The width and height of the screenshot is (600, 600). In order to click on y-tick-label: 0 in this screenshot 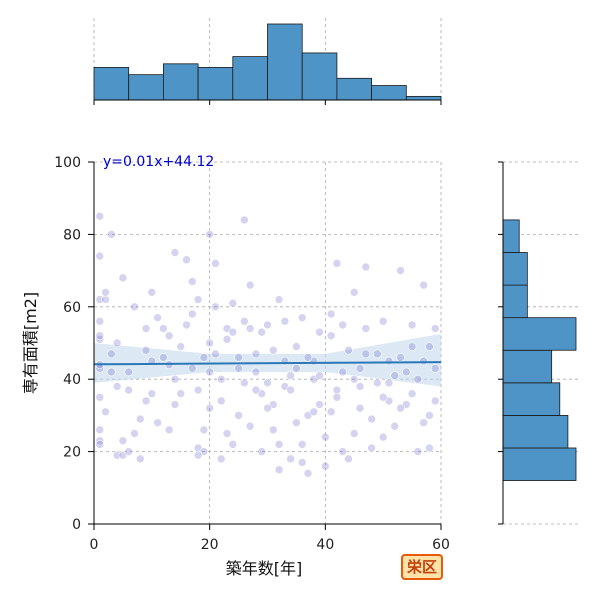, I will do `click(76, 525)`.